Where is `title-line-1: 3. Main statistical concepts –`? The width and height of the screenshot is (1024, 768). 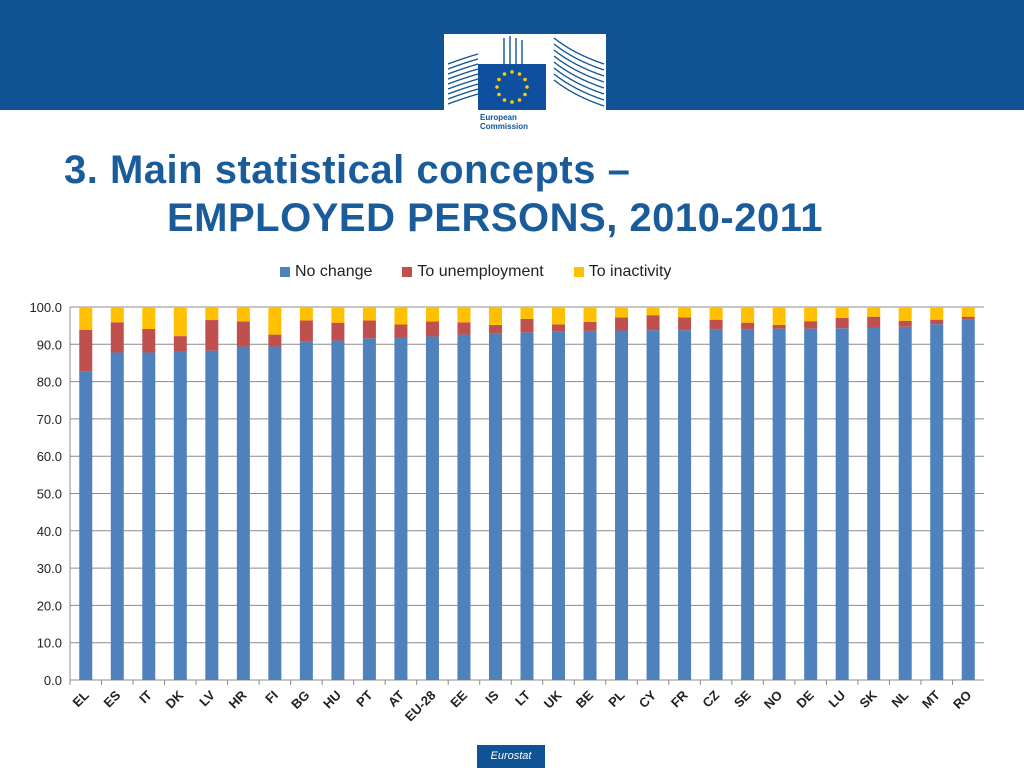 title-line-1: 3. Main statistical concepts – is located at coordinates (347, 170).